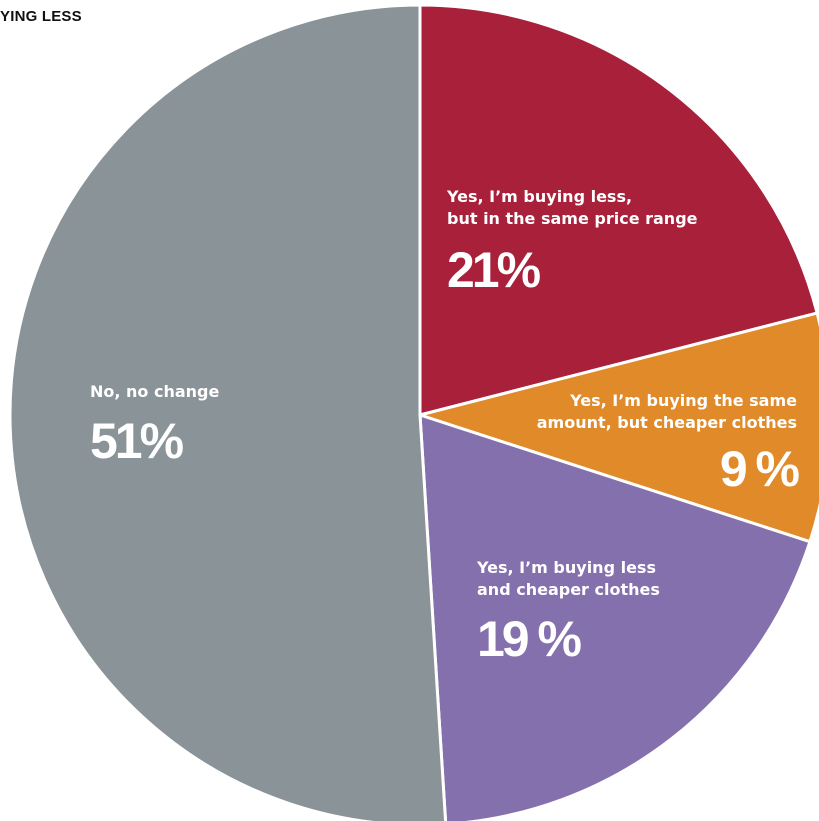  What do you see at coordinates (683, 400) in the screenshot?
I see `slice-2-label-line-1: Yes, I’m buying the same` at bounding box center [683, 400].